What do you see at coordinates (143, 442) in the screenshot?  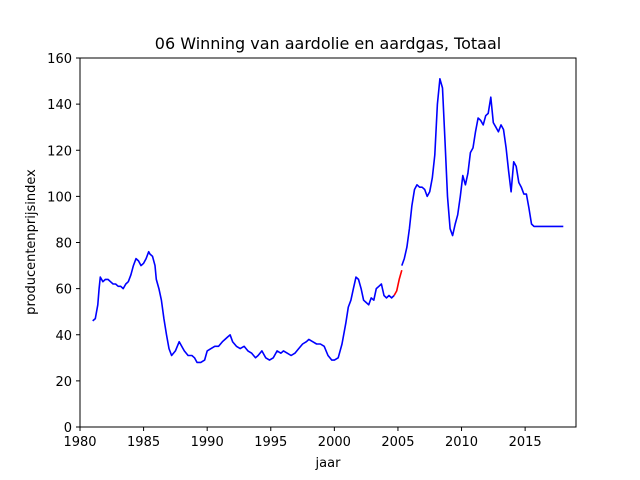 I see `x-tick-label: 1985` at bounding box center [143, 442].